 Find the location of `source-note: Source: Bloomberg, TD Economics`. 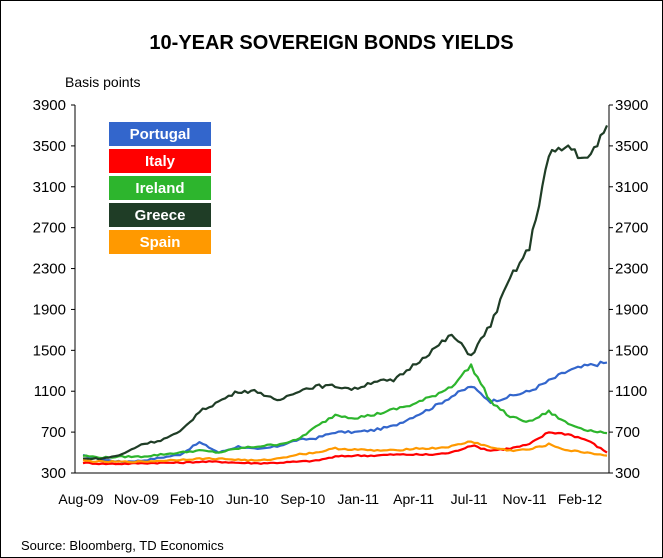

source-note: Source: Bloomberg, TD Economics is located at coordinates (122, 545).